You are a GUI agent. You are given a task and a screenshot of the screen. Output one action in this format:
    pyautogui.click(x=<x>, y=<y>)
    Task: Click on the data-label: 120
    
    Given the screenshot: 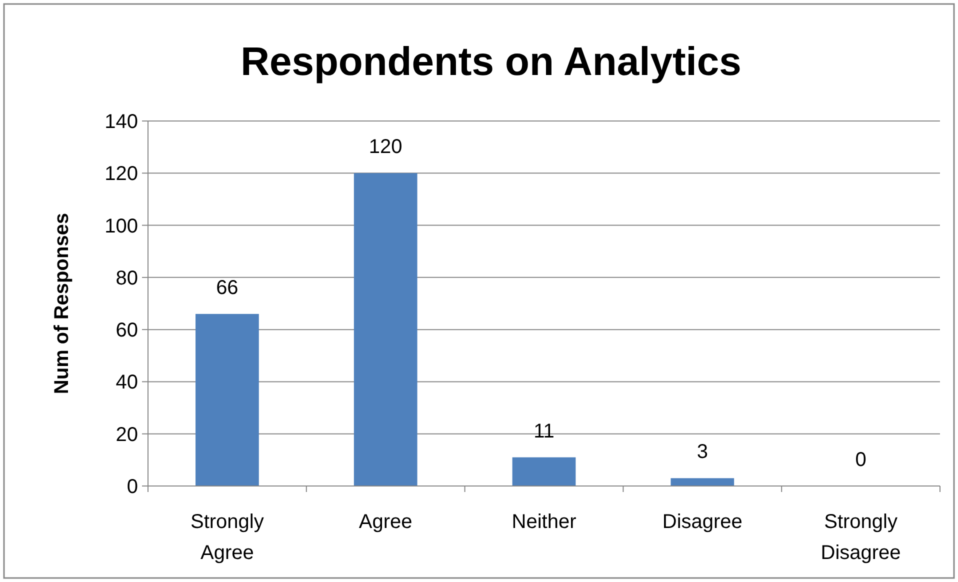 What is the action you would take?
    pyautogui.click(x=385, y=147)
    